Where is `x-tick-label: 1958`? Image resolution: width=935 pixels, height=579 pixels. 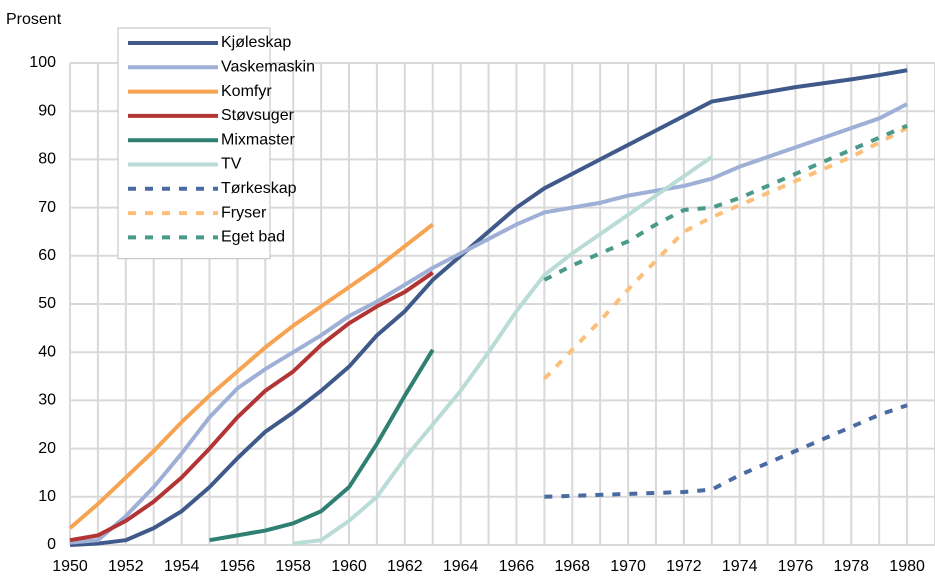 x-tick-label: 1958 is located at coordinates (293, 566).